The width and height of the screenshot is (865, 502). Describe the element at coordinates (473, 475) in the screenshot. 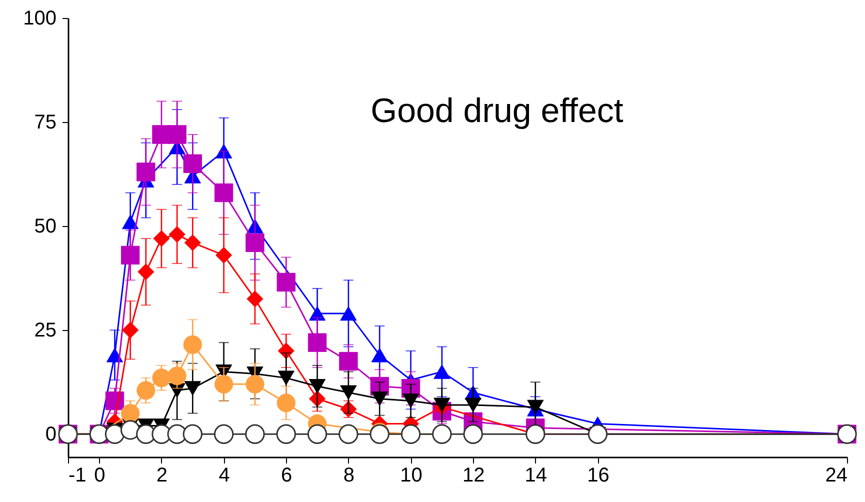

I see `x-tick-label: 12` at that location.